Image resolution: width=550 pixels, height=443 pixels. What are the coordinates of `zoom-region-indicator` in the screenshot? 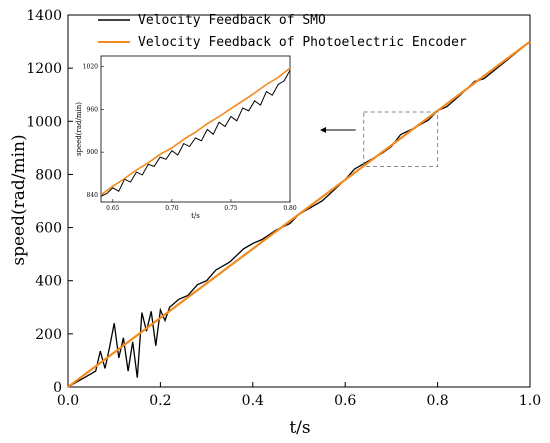 It's located at (379, 139).